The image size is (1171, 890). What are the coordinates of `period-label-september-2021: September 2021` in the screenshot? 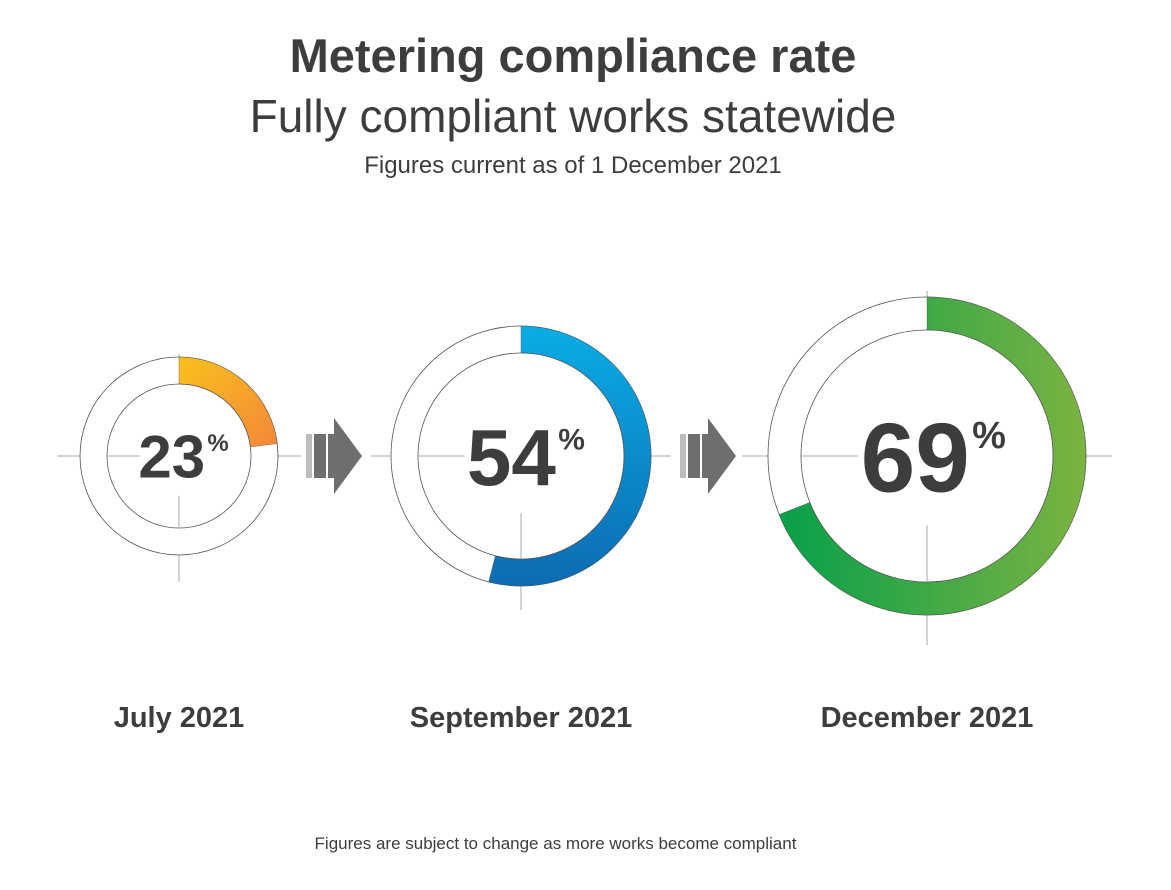 It's located at (521, 718).